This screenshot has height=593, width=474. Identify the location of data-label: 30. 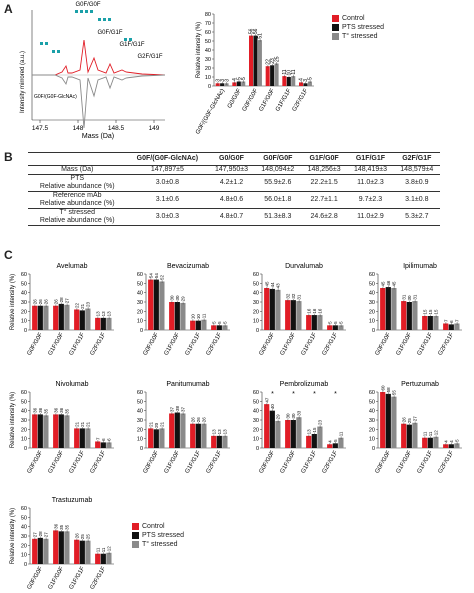
(287, 416).